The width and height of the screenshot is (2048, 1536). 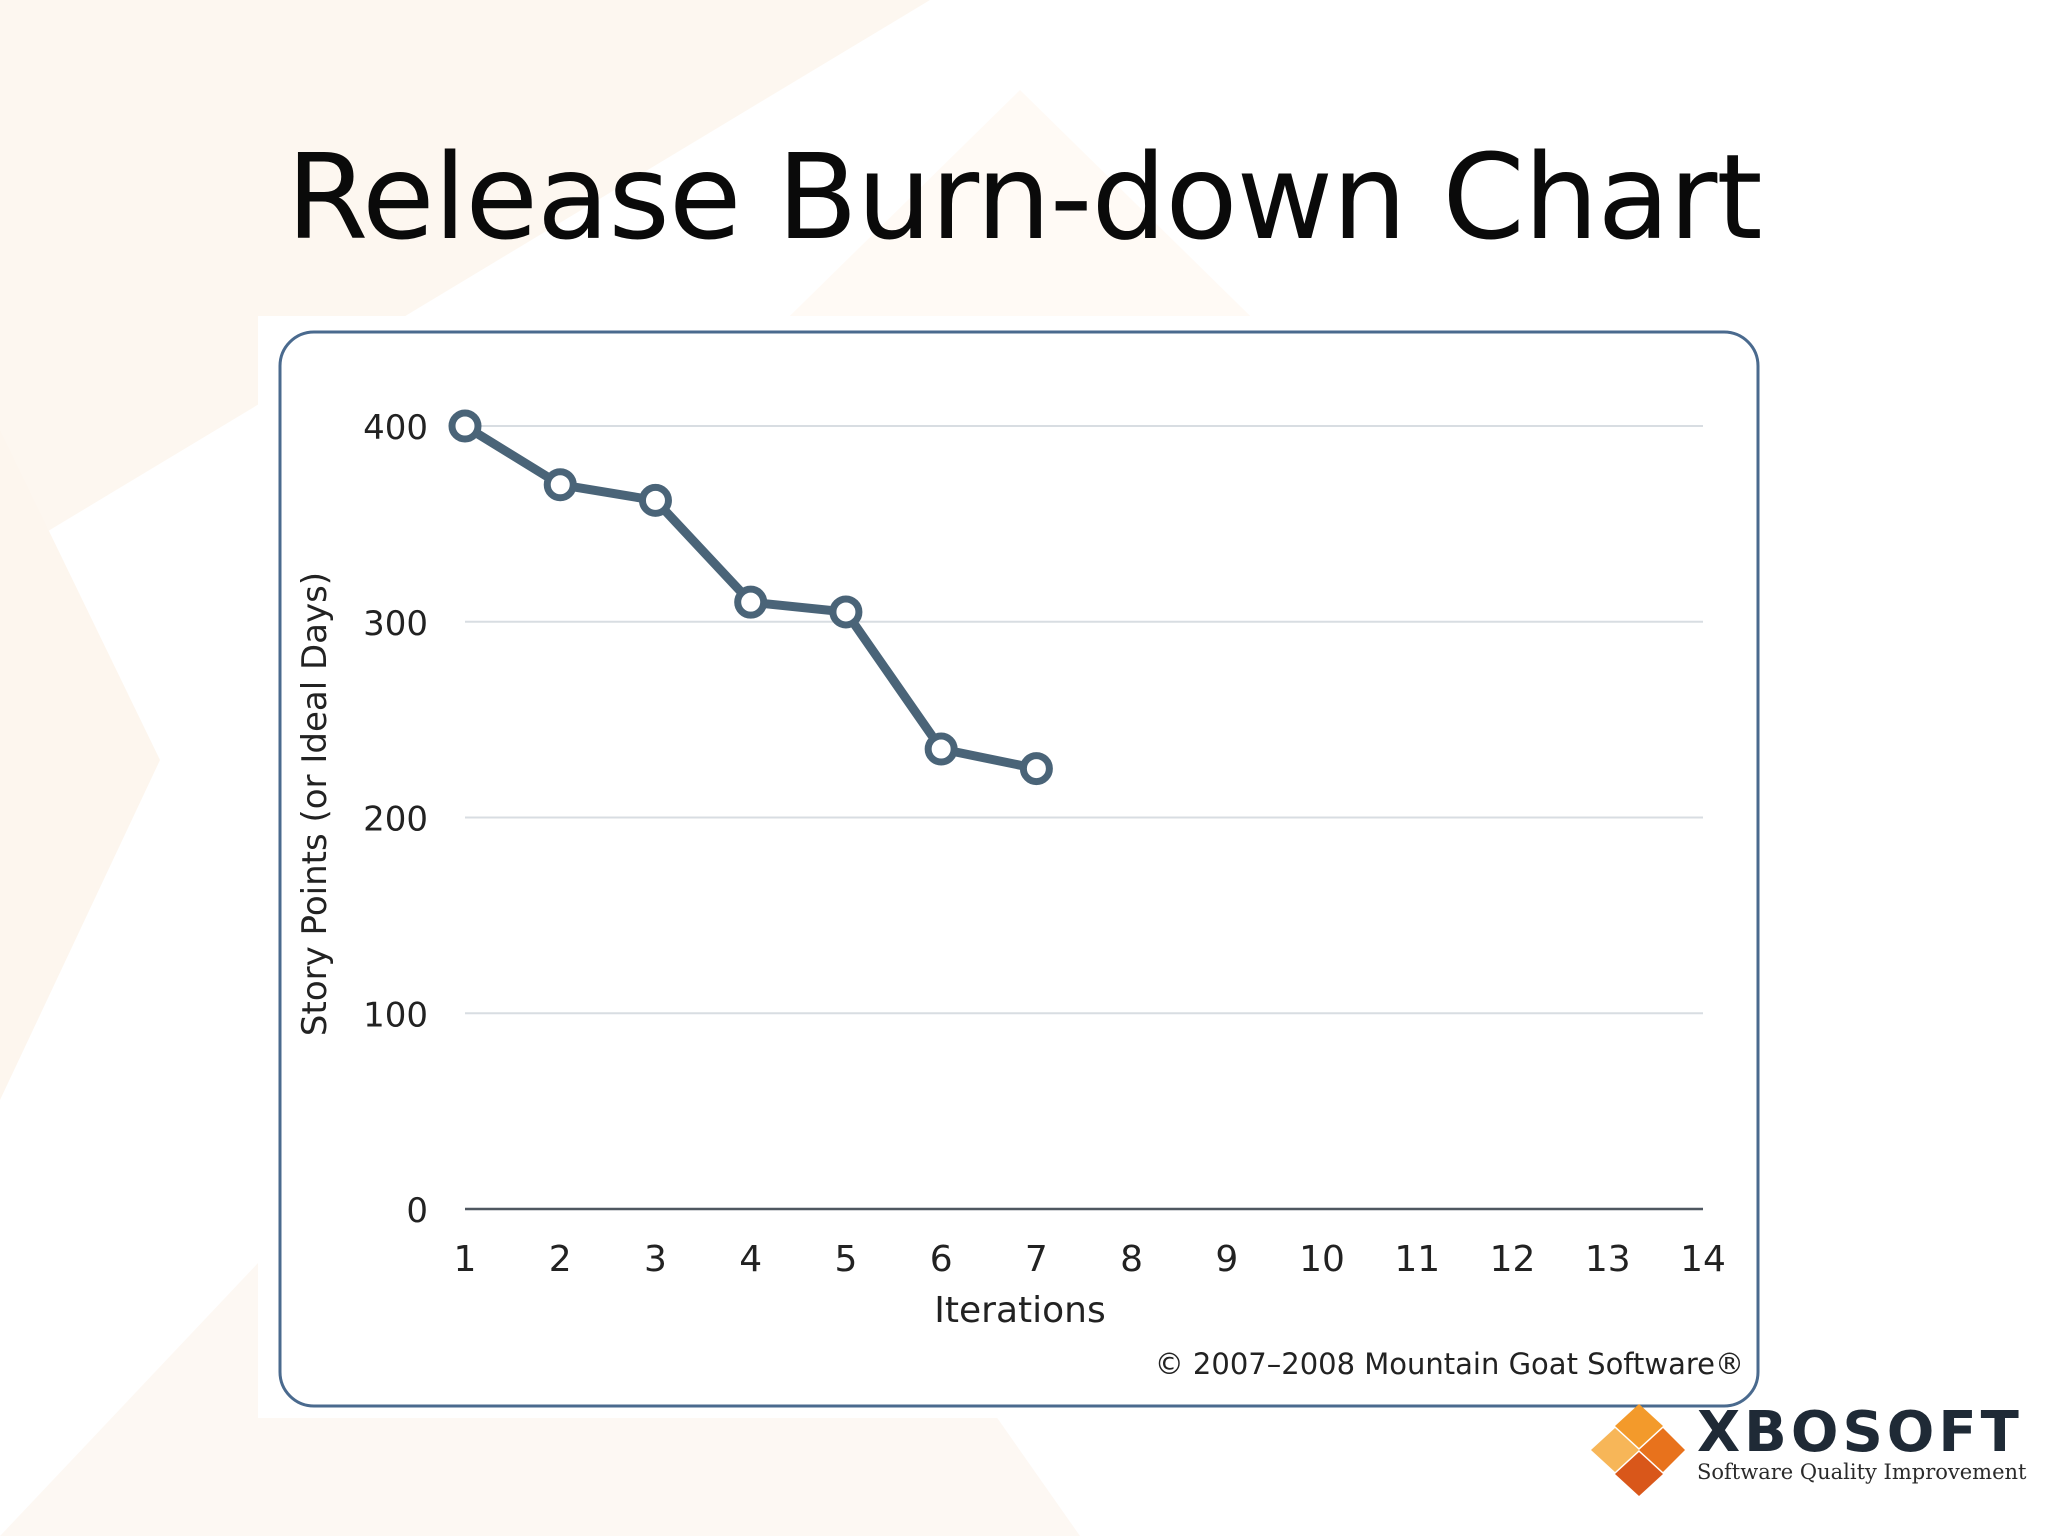 What do you see at coordinates (941, 1259) in the screenshot?
I see `x-tick-label: 6` at bounding box center [941, 1259].